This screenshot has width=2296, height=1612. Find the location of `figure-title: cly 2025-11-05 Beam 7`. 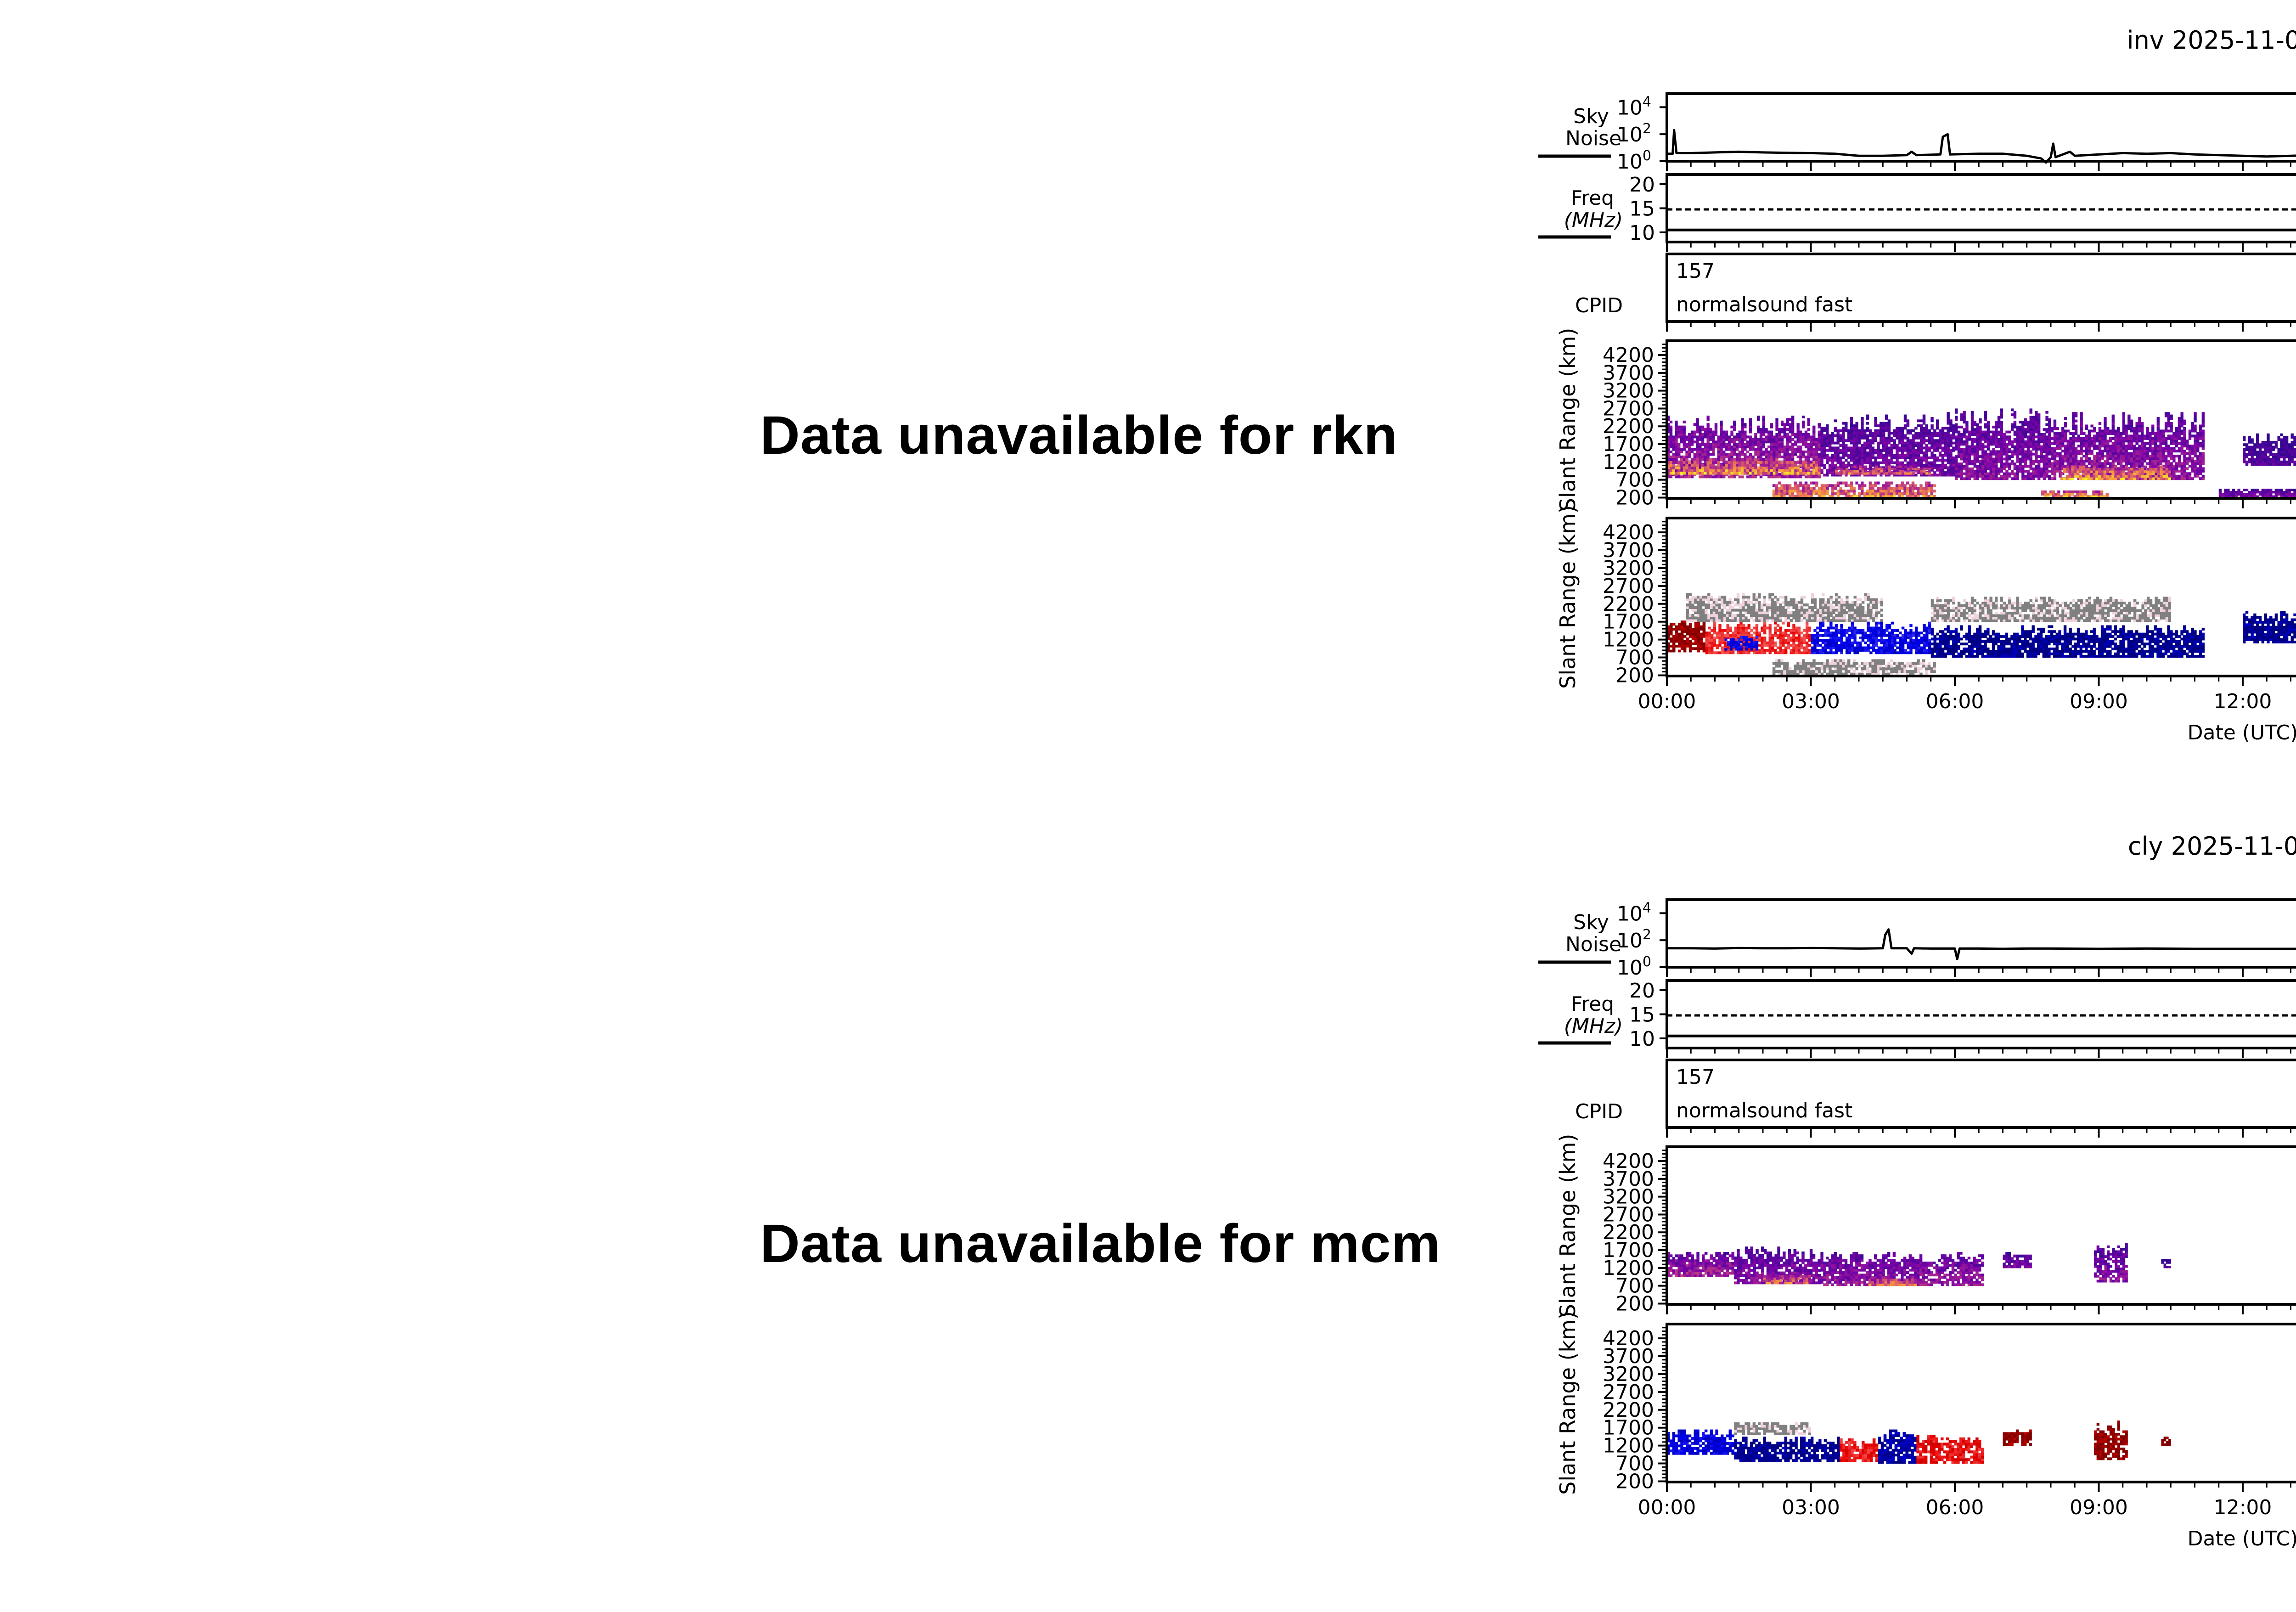

figure-title: cly 2025-11-05 Beam 7 is located at coordinates (2212, 846).